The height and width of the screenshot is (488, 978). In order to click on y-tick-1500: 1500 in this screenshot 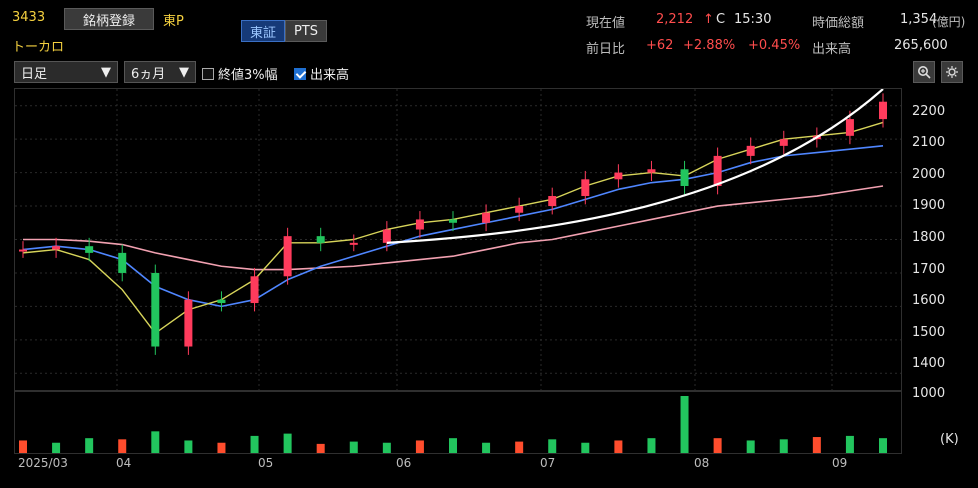, I will do `click(929, 332)`.